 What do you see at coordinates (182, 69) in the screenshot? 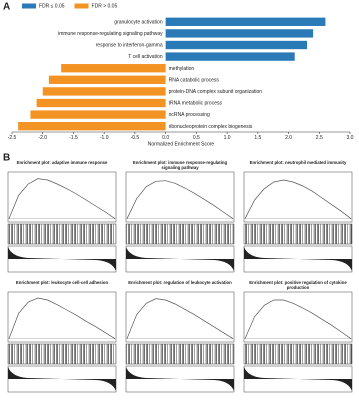
I see `category-label: methylation` at bounding box center [182, 69].